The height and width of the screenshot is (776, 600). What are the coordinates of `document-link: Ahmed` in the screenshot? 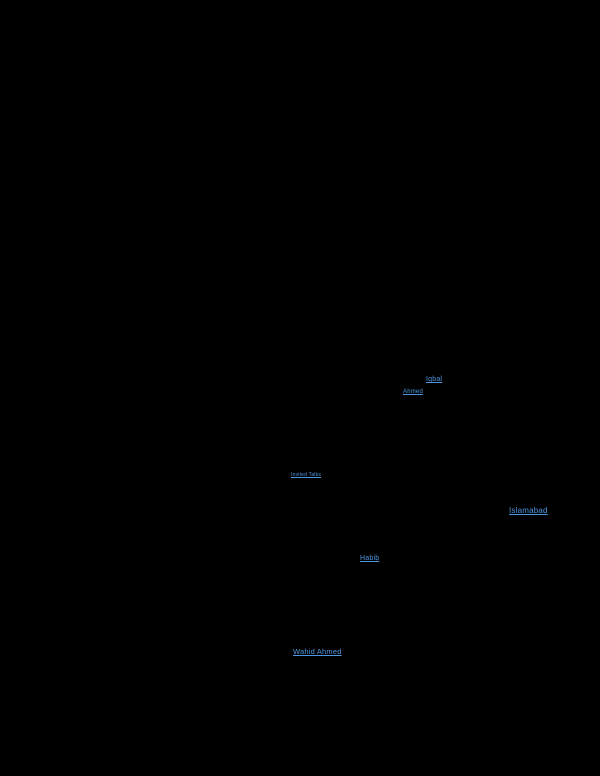 It's located at (413, 392).